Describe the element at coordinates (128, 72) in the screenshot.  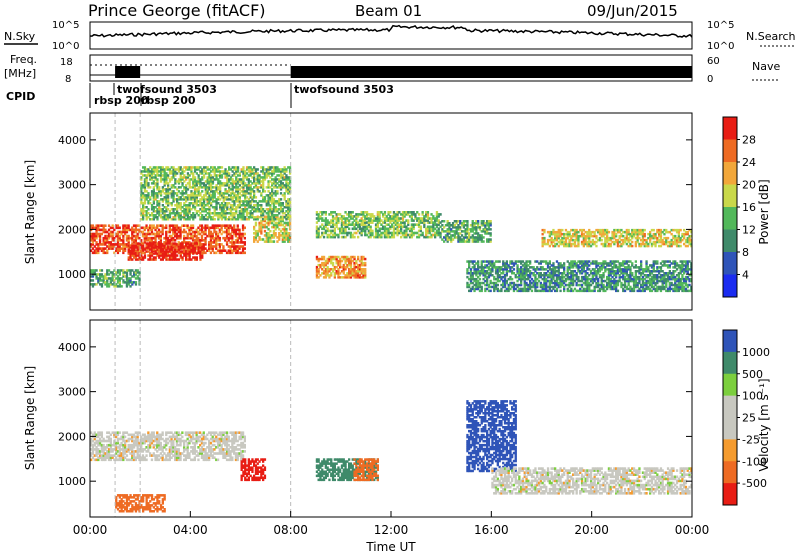
I see `nave-block-early` at that location.